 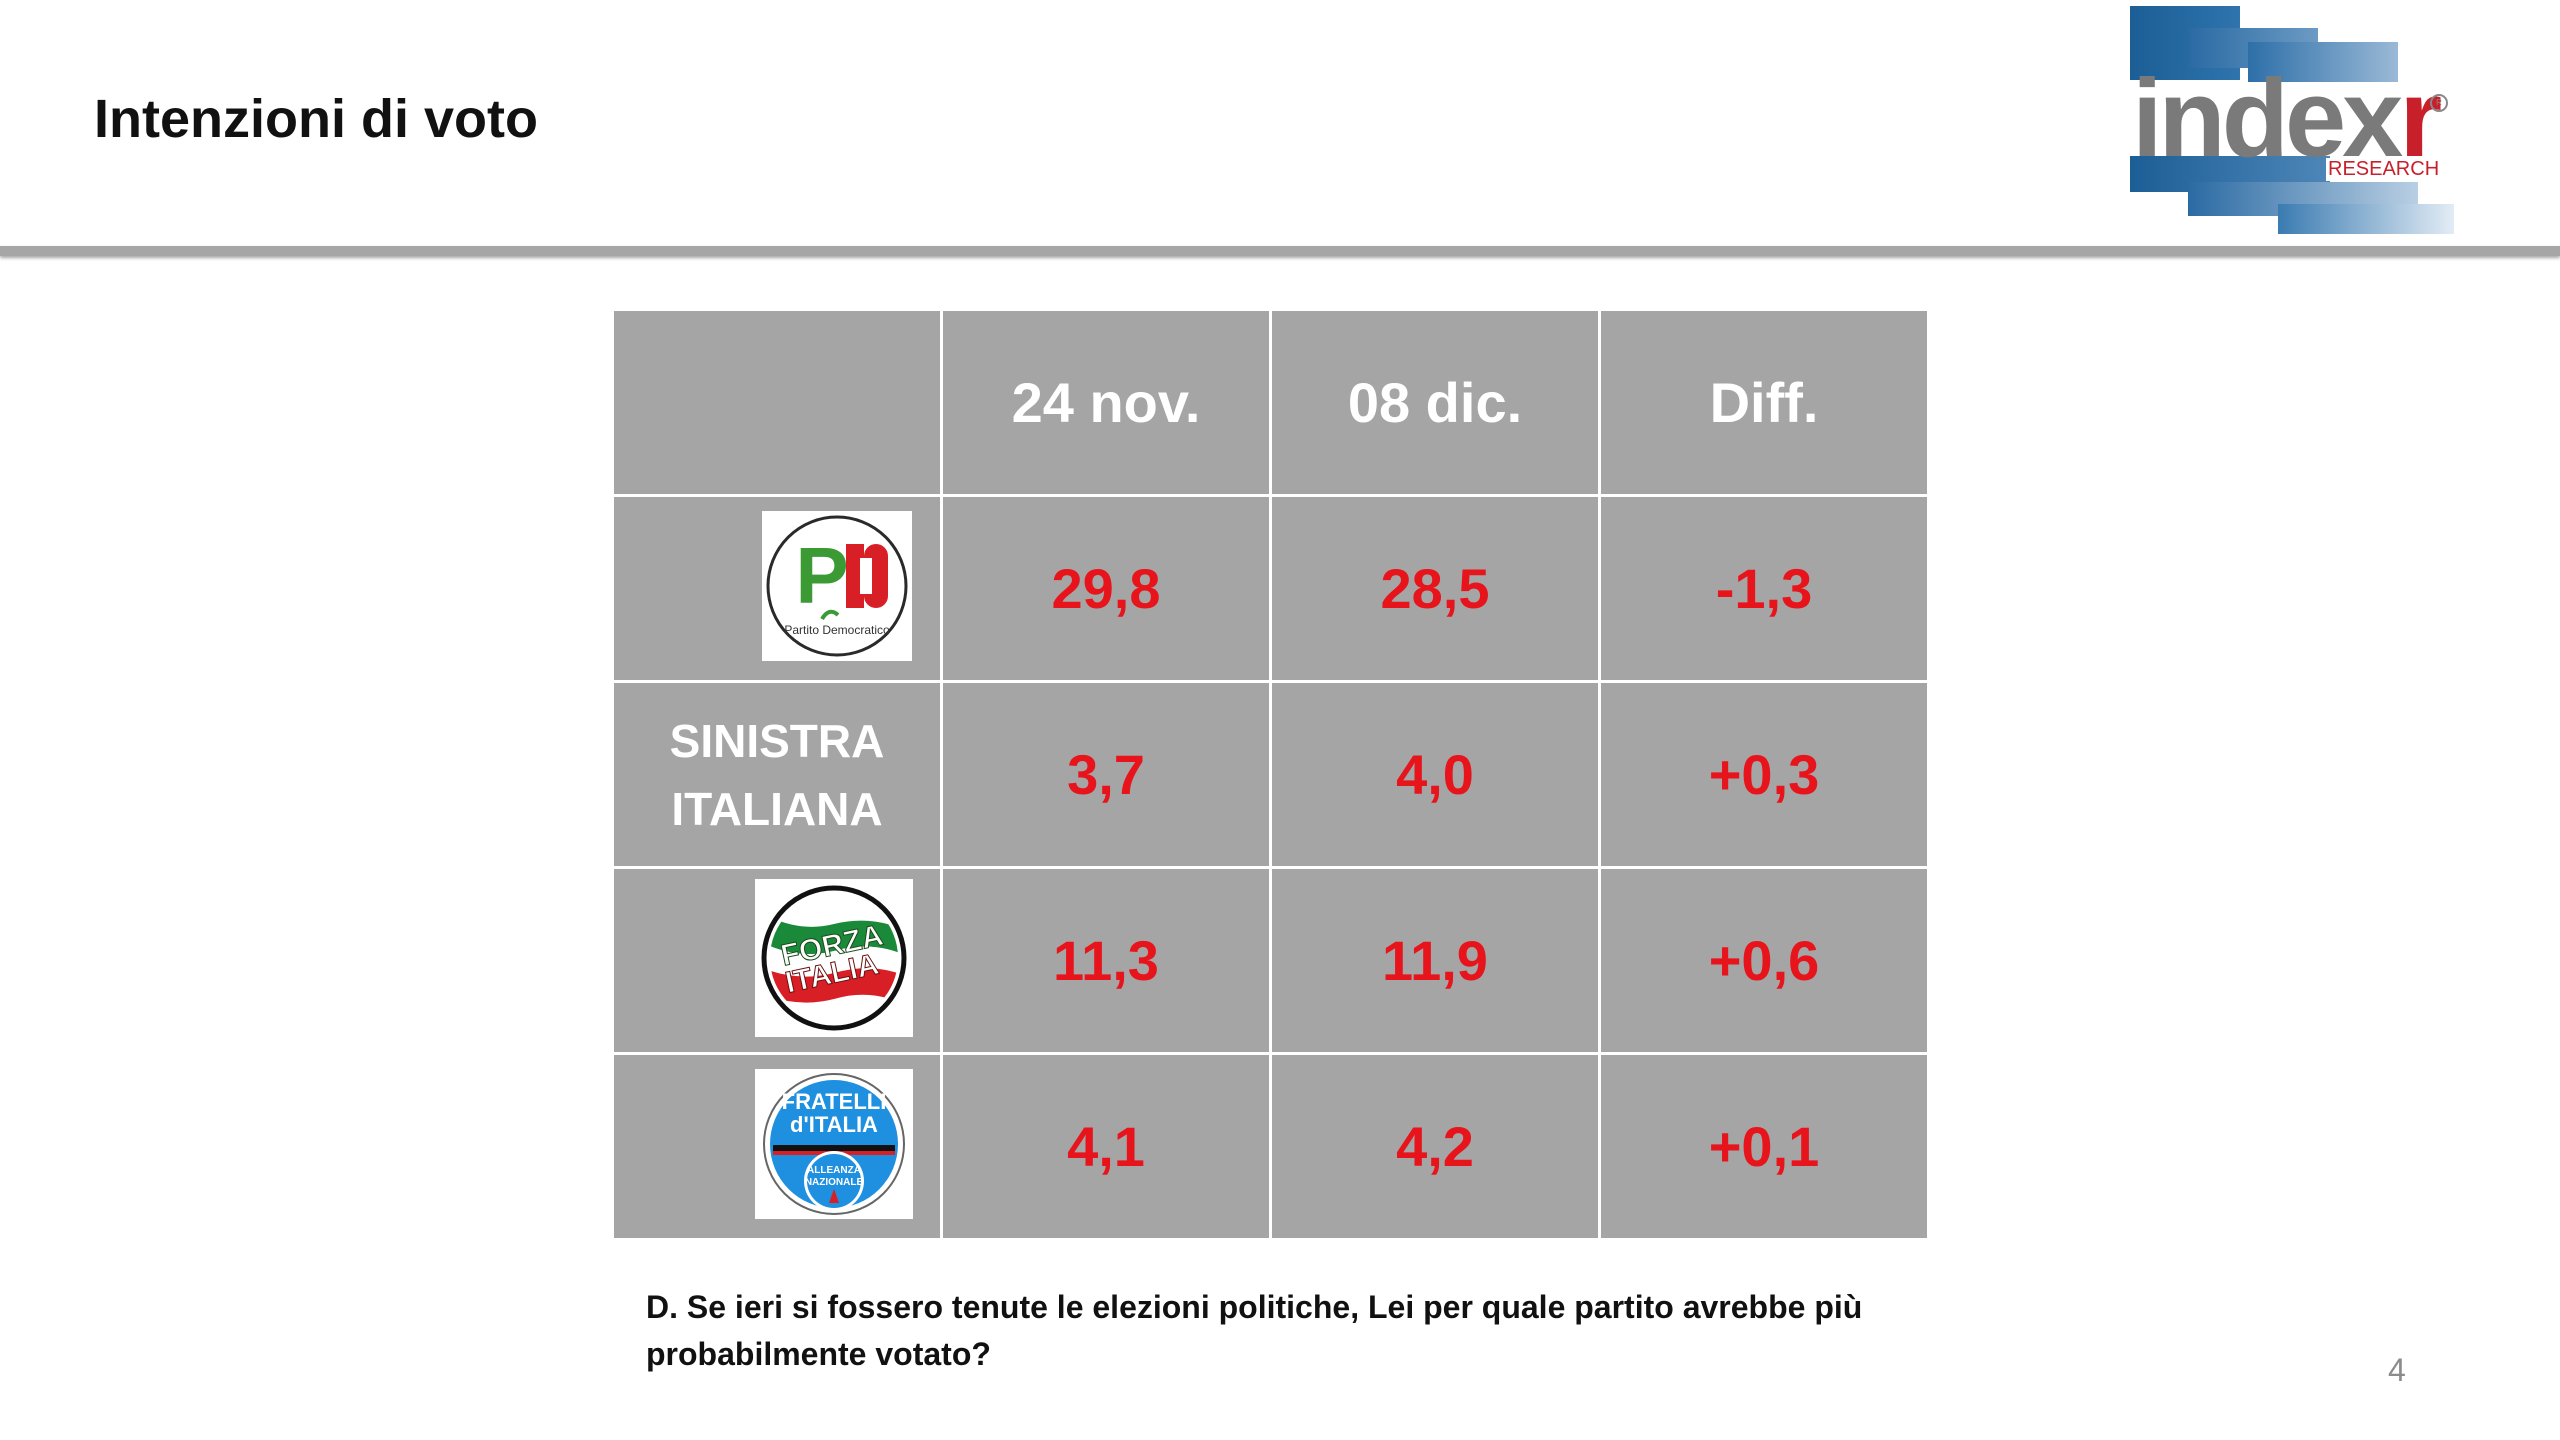 I want to click on brand-tagline: RESEARCH, so click(x=2384, y=169).